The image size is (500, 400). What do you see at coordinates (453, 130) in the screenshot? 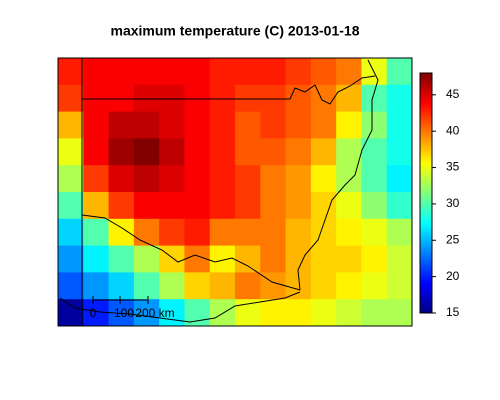
I see `colorbar-tick-label: 40` at bounding box center [453, 130].